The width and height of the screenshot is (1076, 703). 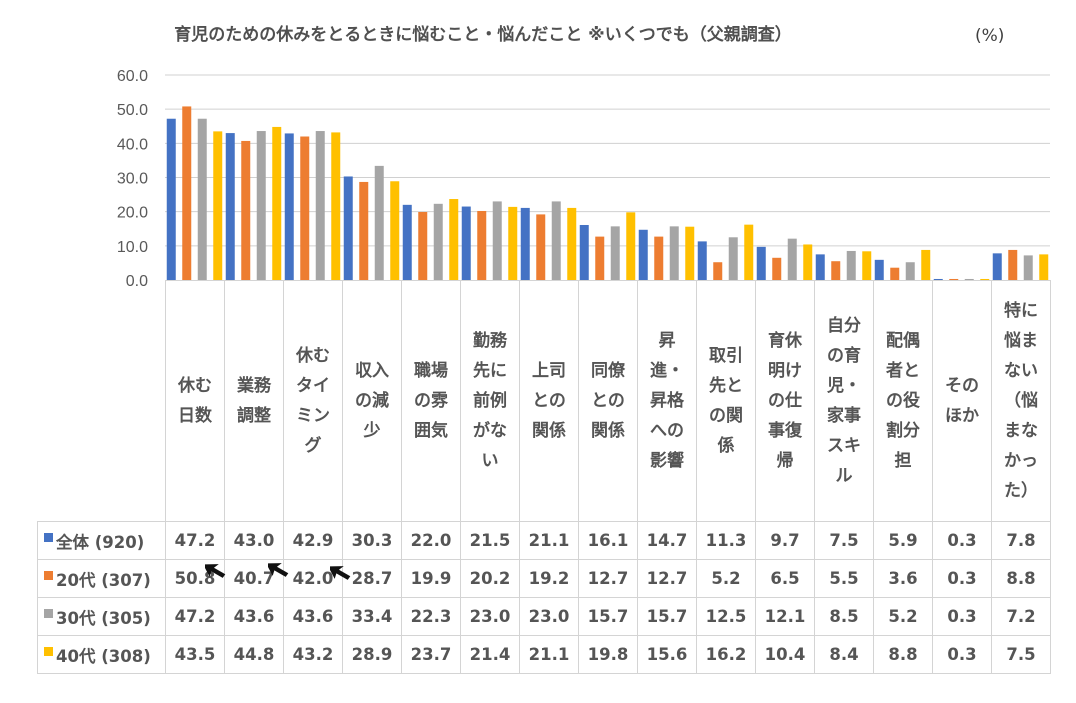 What do you see at coordinates (667, 654) in the screenshot?
I see `data-label: 15.6` at bounding box center [667, 654].